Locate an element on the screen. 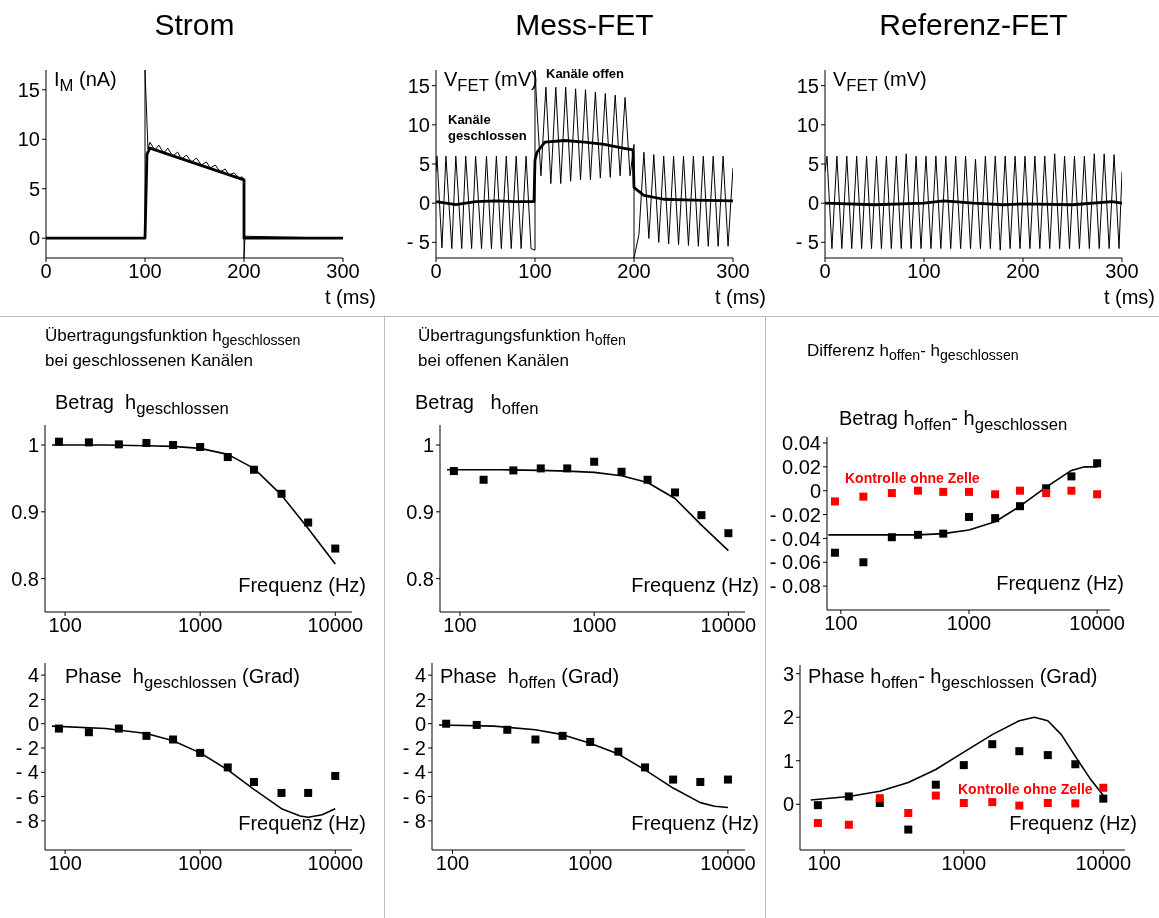 This screenshot has height=918, width=1159. y-axis-title: V$_{FET}$ (mV) is located at coordinates (880, 82).